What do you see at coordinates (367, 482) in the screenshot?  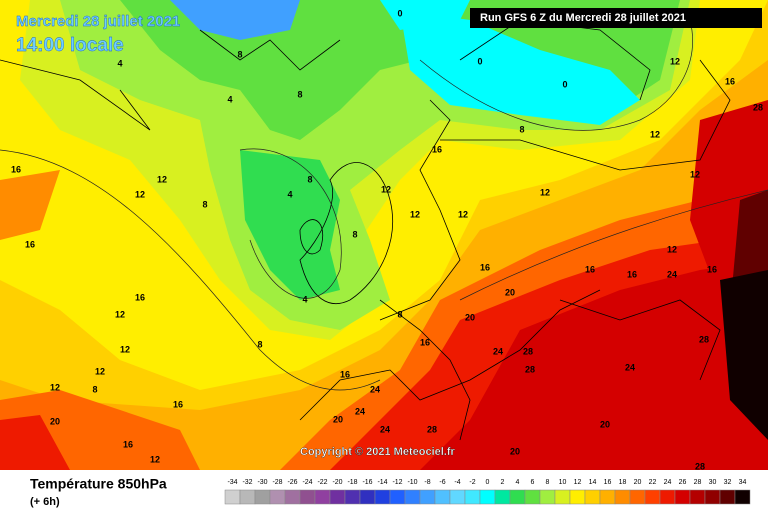 I see `scale-label: -16` at bounding box center [367, 482].